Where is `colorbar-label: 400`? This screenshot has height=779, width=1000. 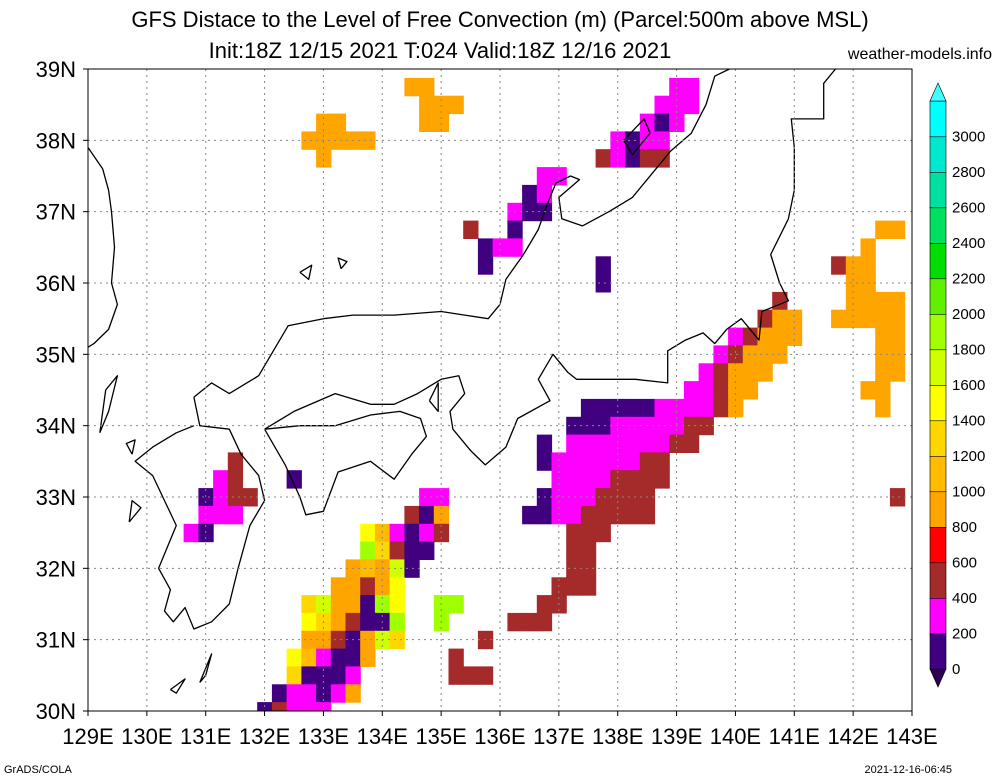
colorbar-label: 400 is located at coordinates (964, 598).